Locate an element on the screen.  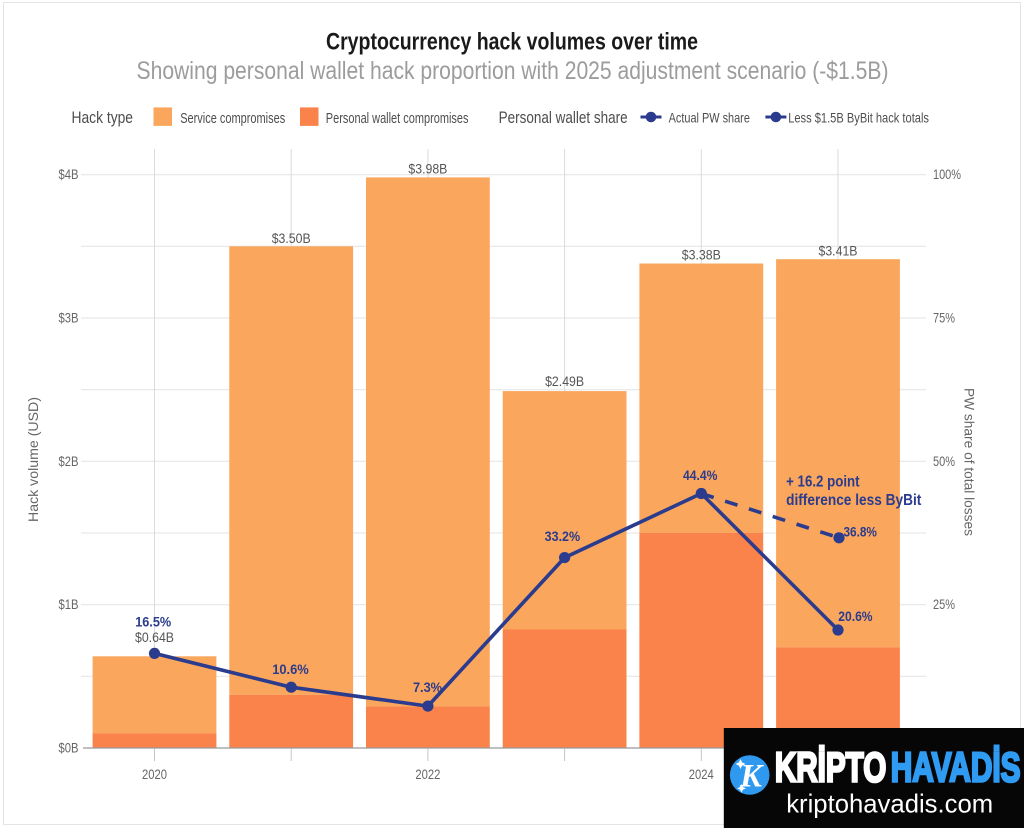
svg-text: 2022 is located at coordinates (427, 774).